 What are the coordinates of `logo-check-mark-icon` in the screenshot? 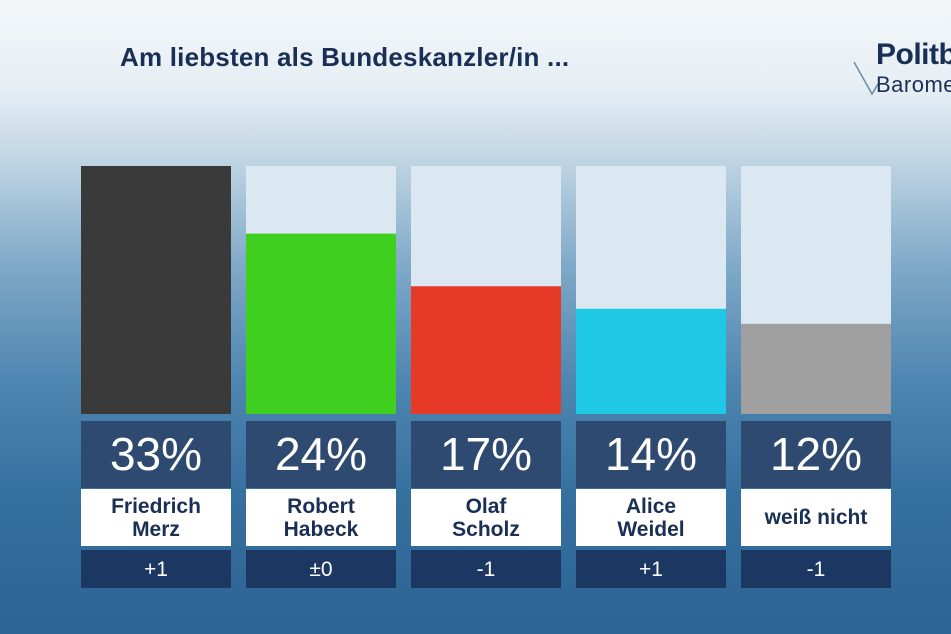 It's located at (866, 78).